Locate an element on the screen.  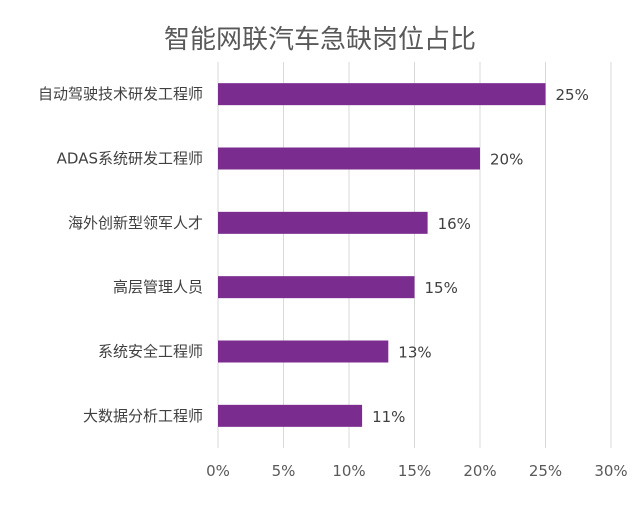
category-label: 海外创新型领军人才 is located at coordinates (135, 223).